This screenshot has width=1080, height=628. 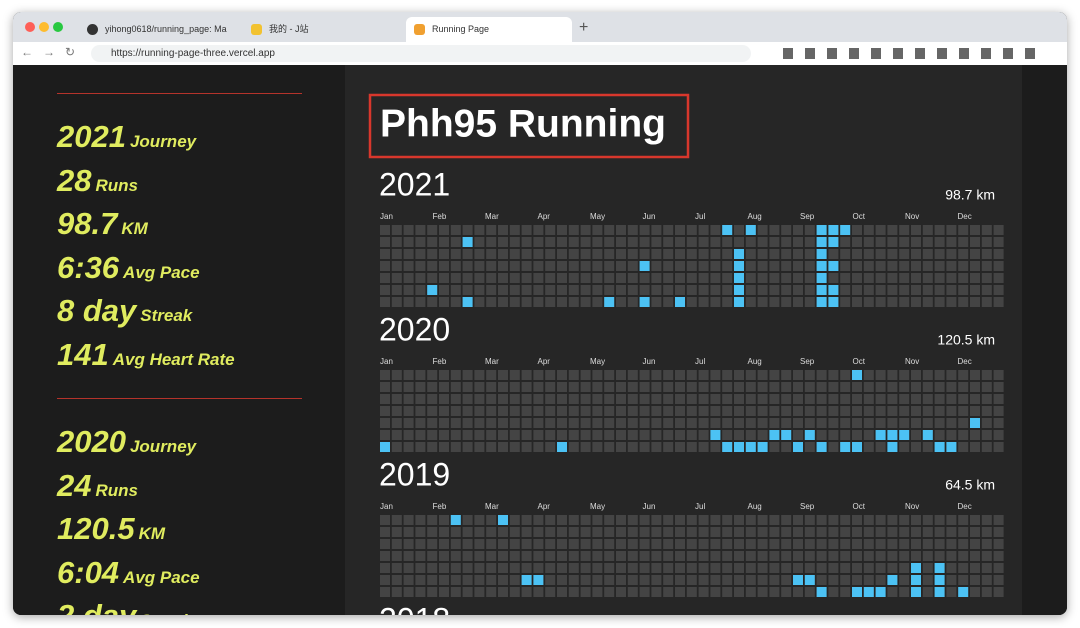 I want to click on new-tab-button: +, so click(x=584, y=27).